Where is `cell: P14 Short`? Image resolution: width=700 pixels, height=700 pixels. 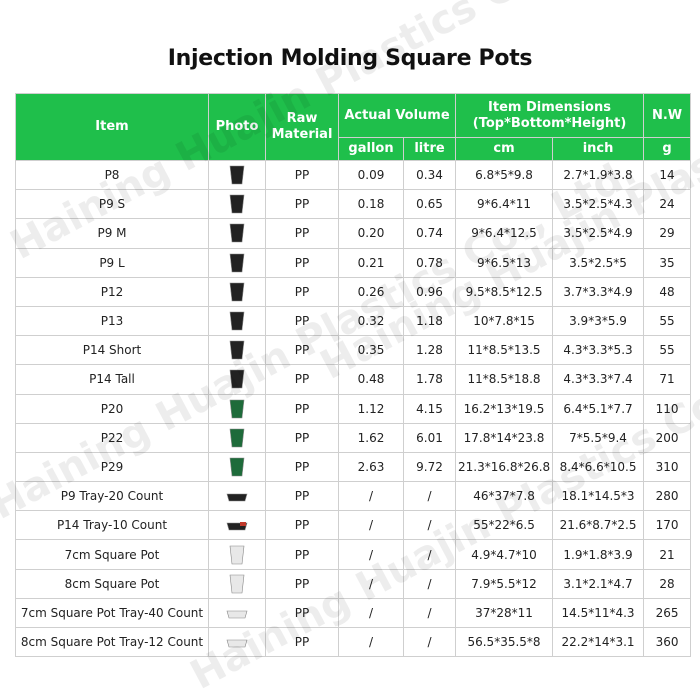
cell: P14 Short is located at coordinates (112, 350).